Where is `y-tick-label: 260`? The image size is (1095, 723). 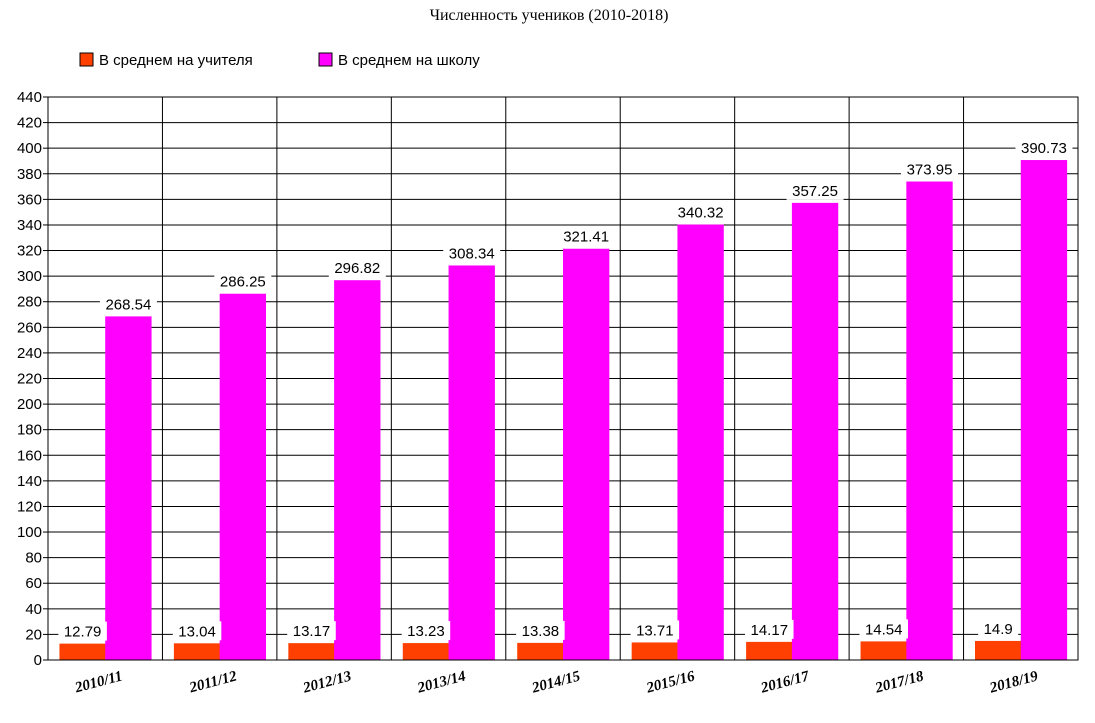 y-tick-label: 260 is located at coordinates (29, 327).